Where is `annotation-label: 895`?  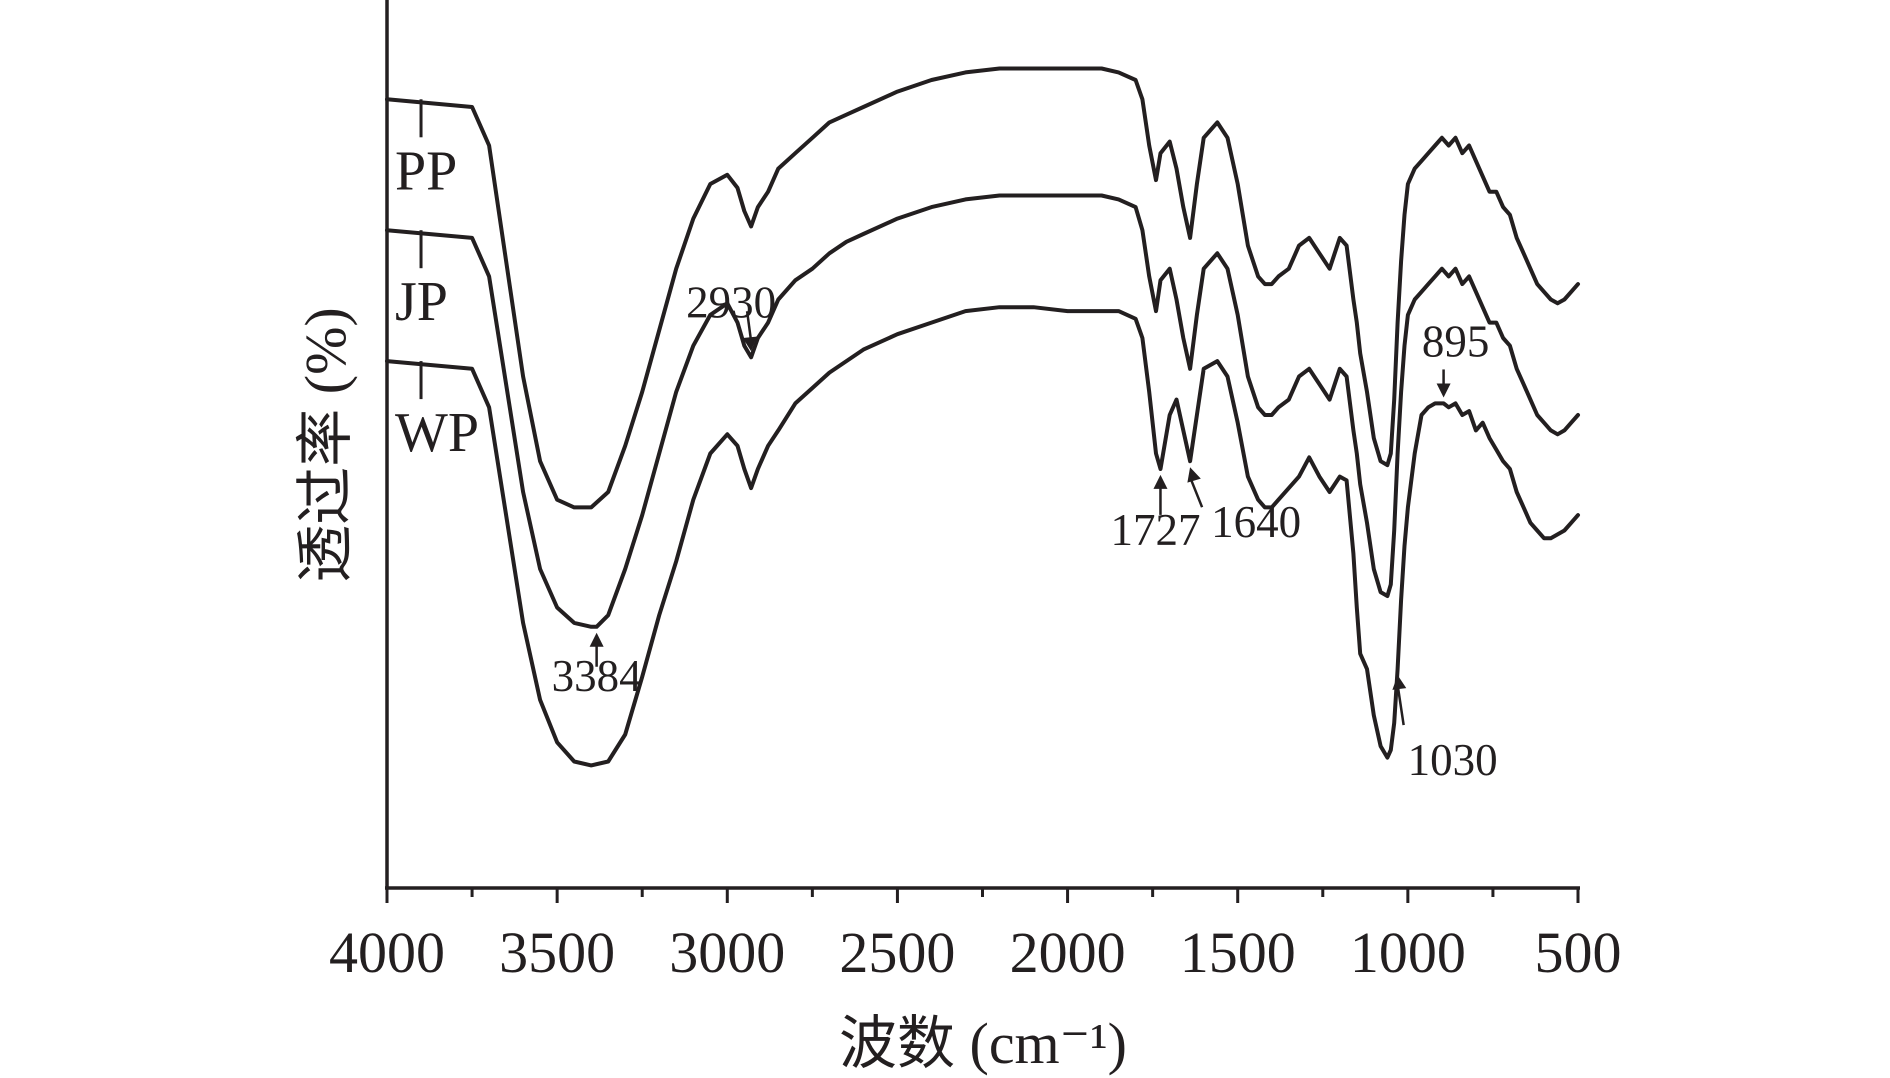
annotation-label: 895 is located at coordinates (1456, 341).